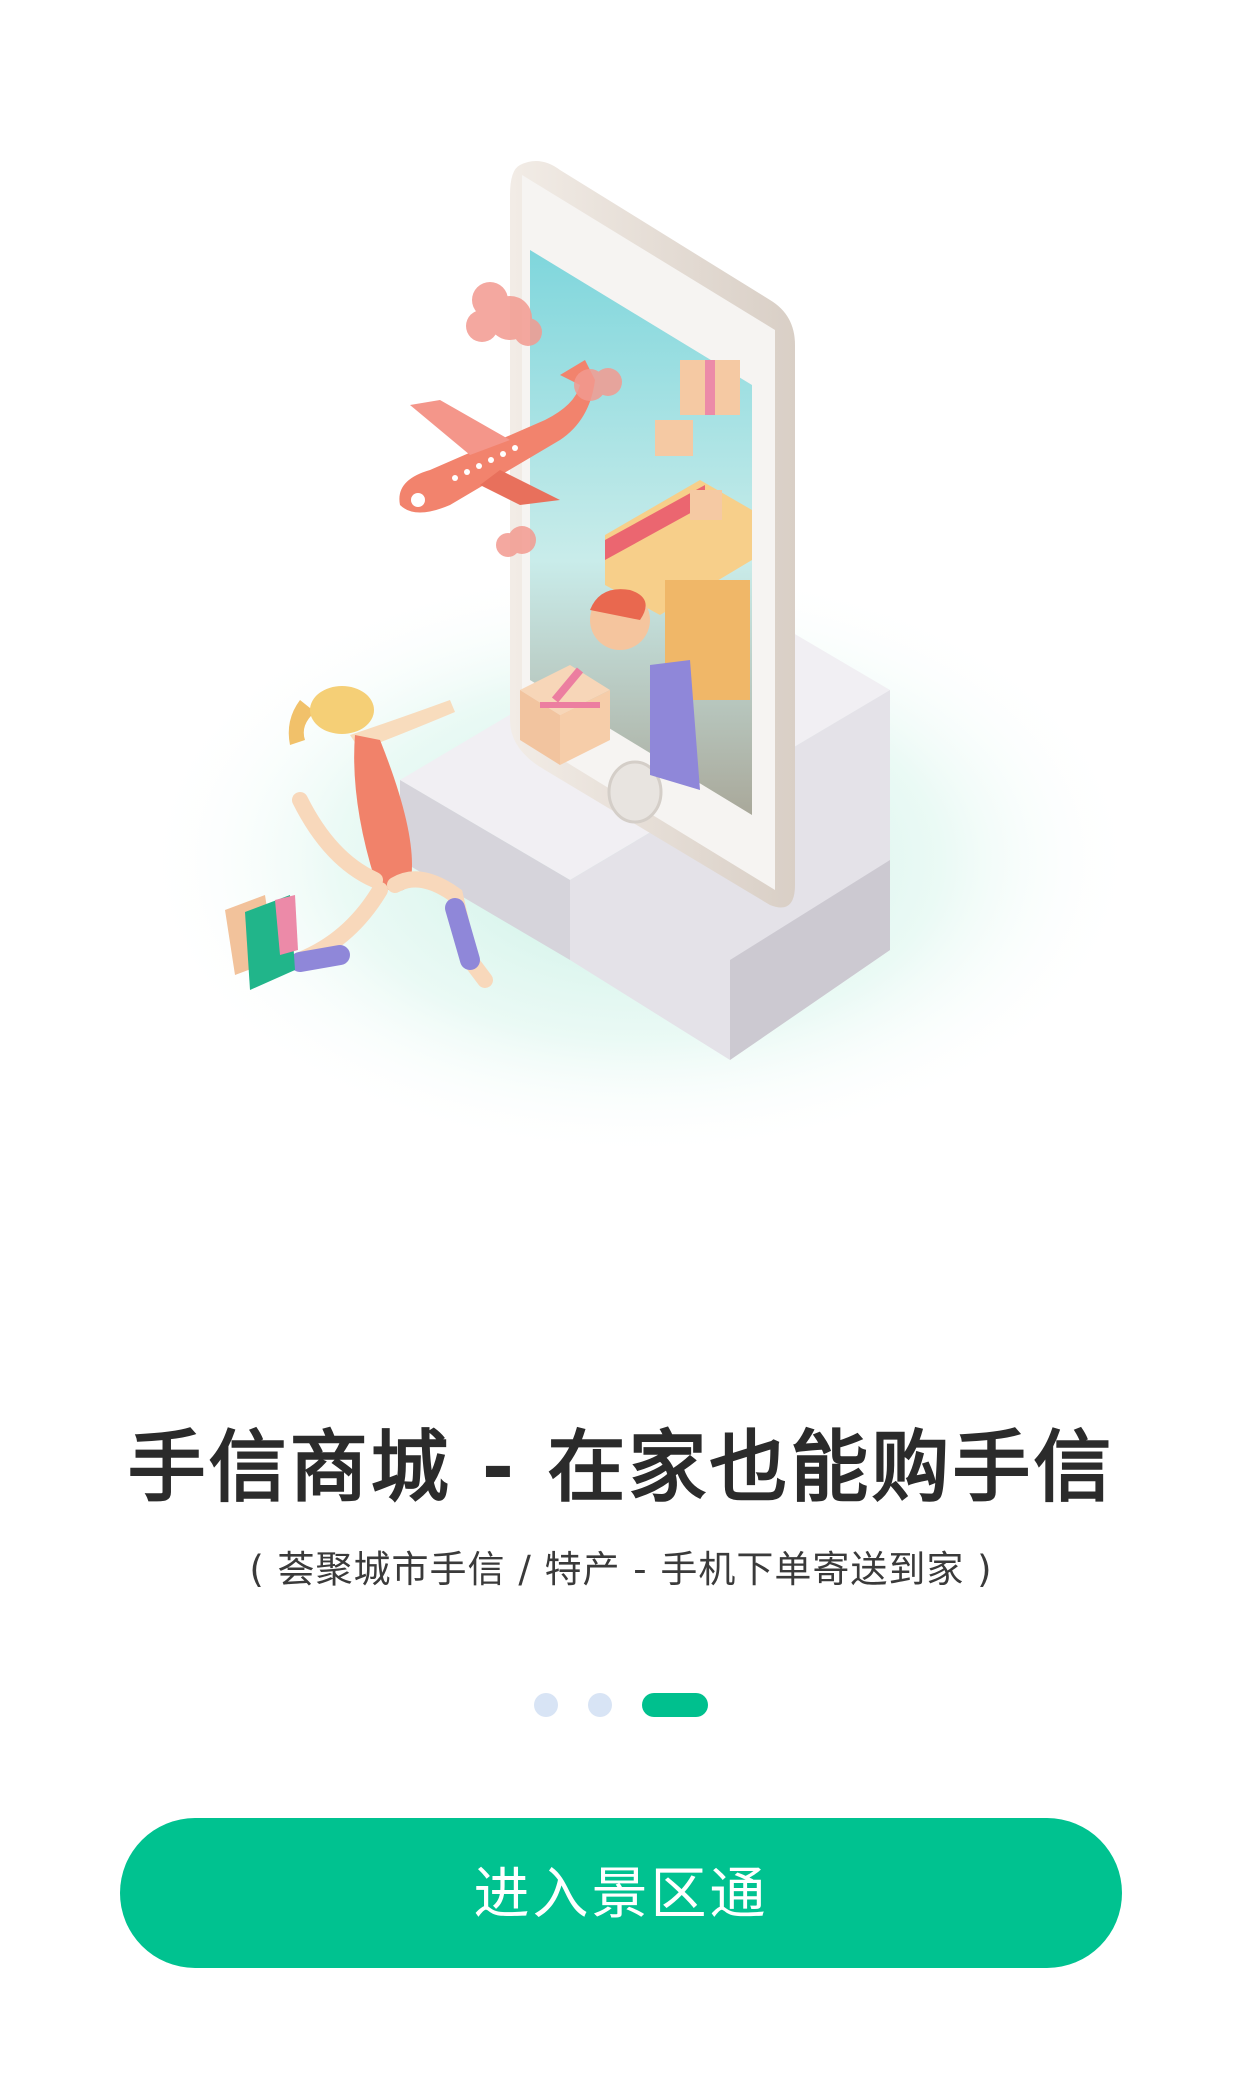 Image resolution: width=1242 pixels, height=2088 pixels. What do you see at coordinates (675, 1705) in the screenshot?
I see `pagination-dot-3-active` at bounding box center [675, 1705].